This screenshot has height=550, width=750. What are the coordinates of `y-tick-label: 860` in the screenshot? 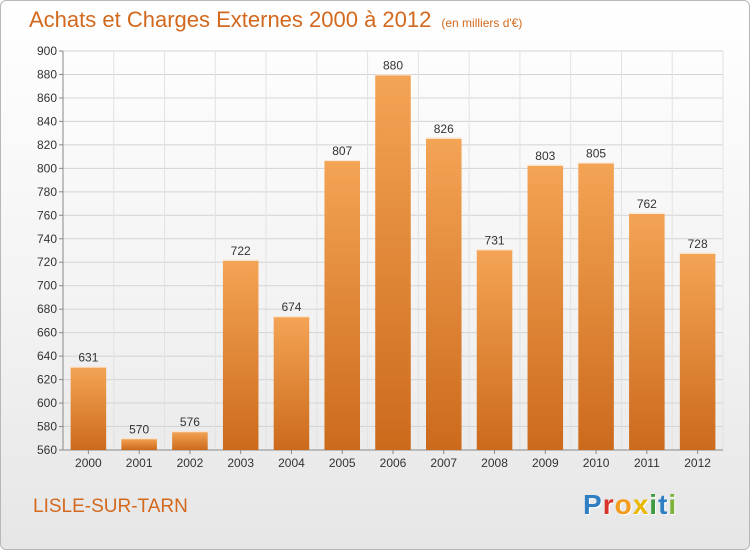 It's located at (47, 98).